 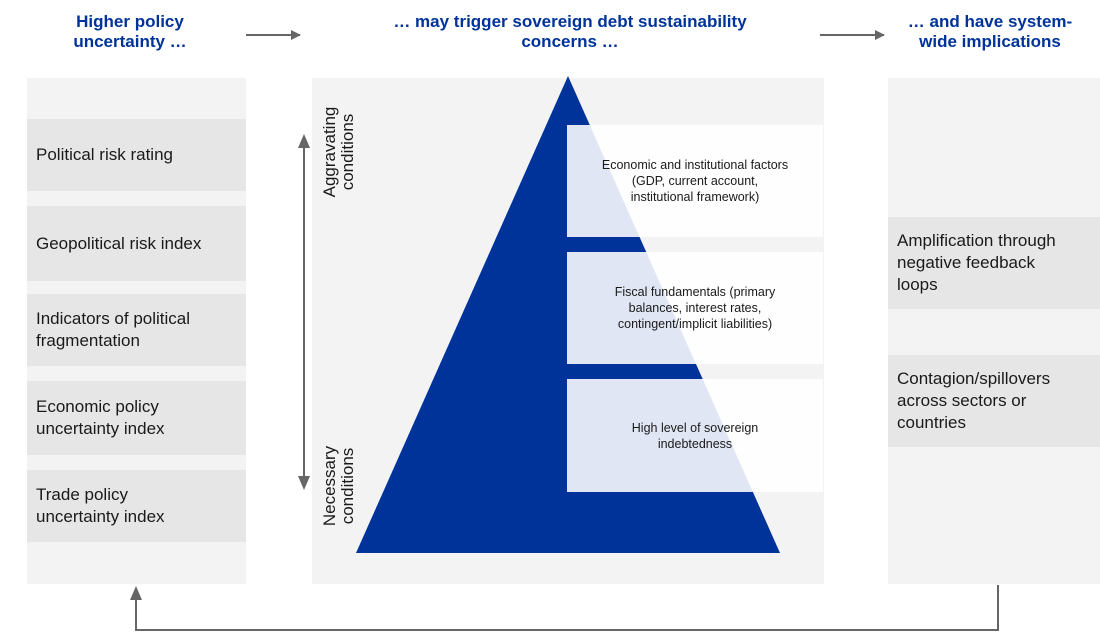 I want to click on double-arrow-bottom-head, so click(x=304, y=483).